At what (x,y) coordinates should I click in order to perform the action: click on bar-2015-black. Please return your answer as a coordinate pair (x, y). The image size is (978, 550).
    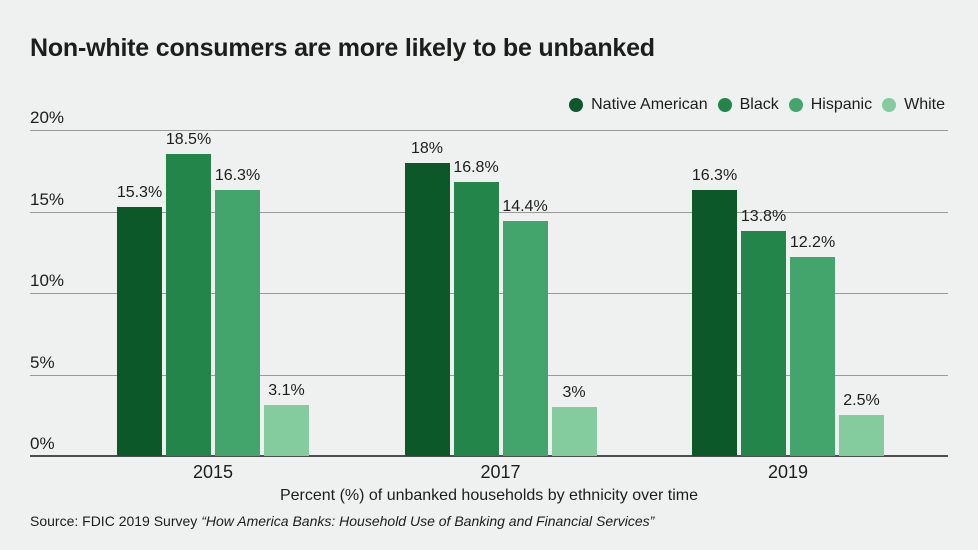
    Looking at the image, I should click on (188, 305).